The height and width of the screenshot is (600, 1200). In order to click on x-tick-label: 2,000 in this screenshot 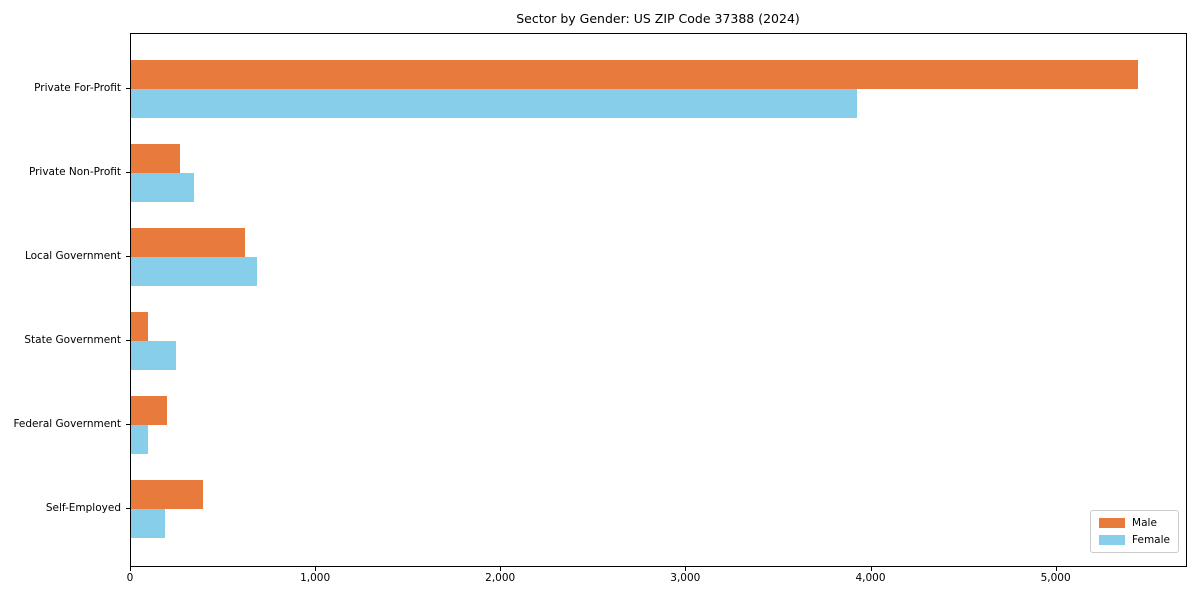, I will do `click(500, 578)`.